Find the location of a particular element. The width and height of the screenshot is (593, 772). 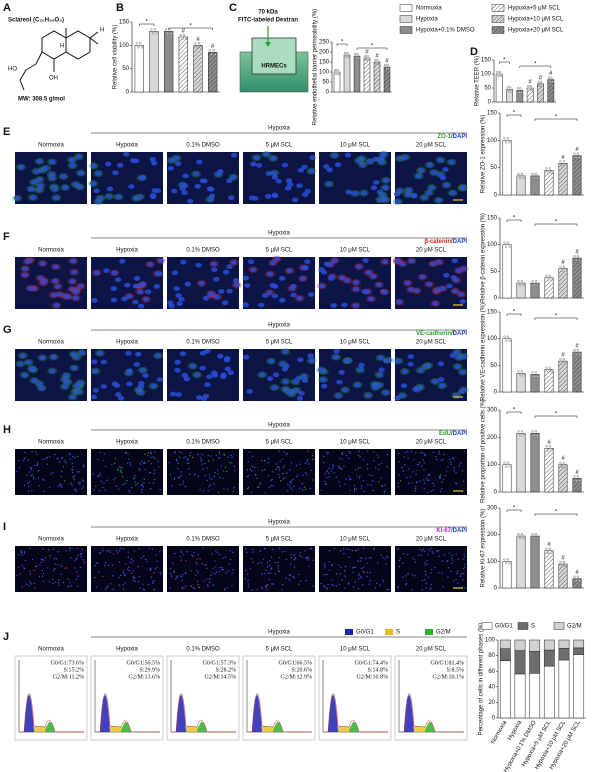

assay-label: FITC-labeled Dextran is located at coordinates (268, 21).